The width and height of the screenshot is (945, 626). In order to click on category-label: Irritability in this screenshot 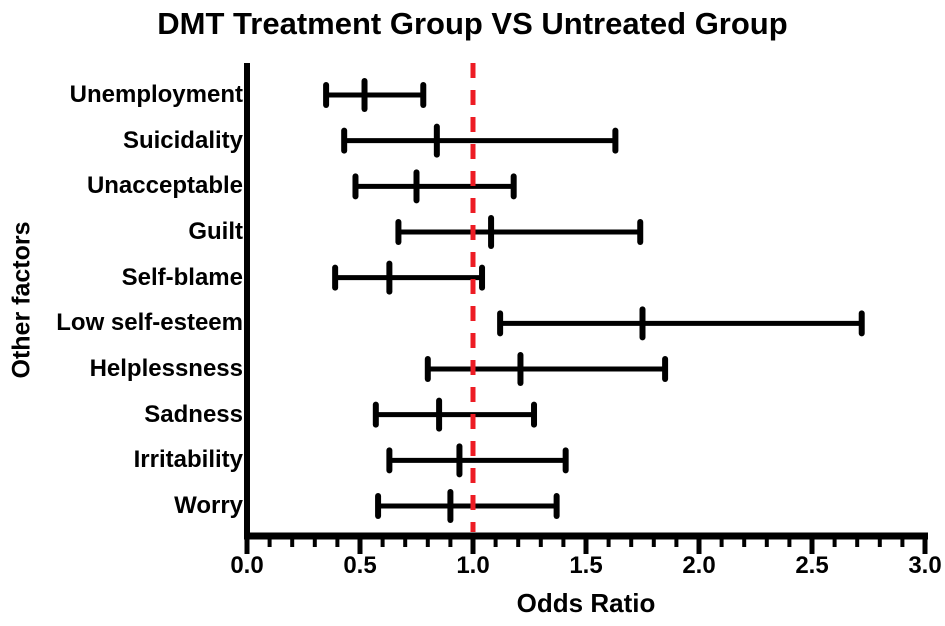, I will do `click(188, 460)`.